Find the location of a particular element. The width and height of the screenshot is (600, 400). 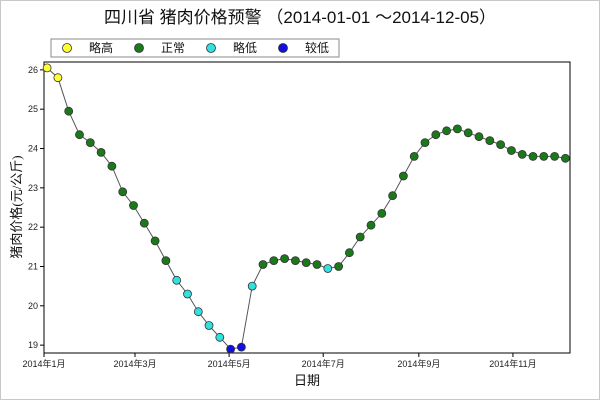

legend-label: 较低 is located at coordinates (317, 47).